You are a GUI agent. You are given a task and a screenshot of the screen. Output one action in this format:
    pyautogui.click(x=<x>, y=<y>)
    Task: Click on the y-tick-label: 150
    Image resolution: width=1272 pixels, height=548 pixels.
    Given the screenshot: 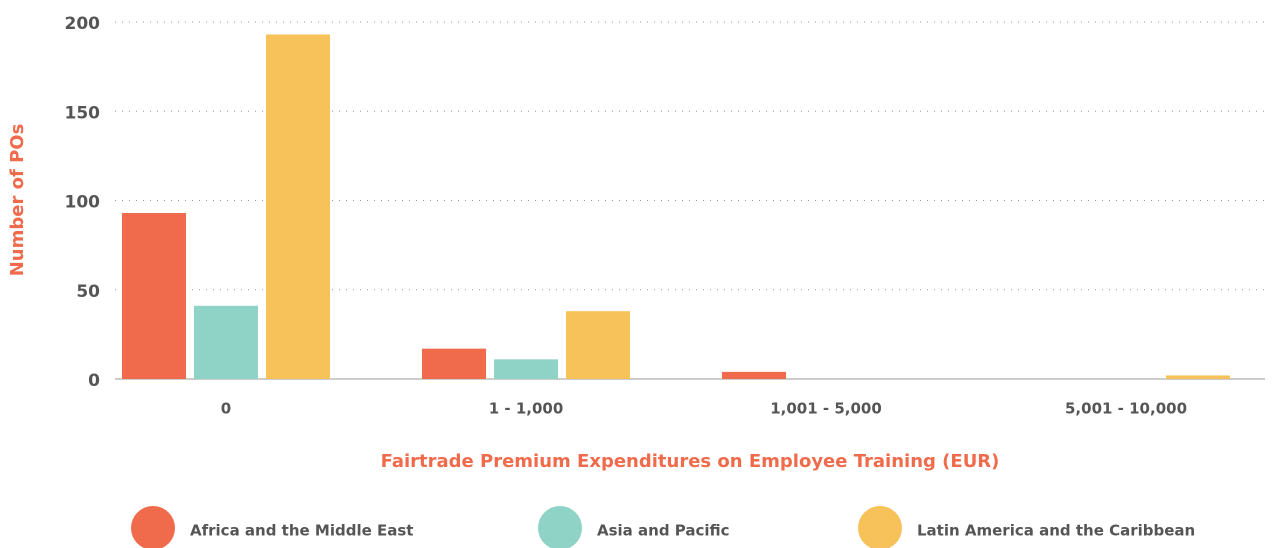 What is the action you would take?
    pyautogui.click(x=83, y=113)
    